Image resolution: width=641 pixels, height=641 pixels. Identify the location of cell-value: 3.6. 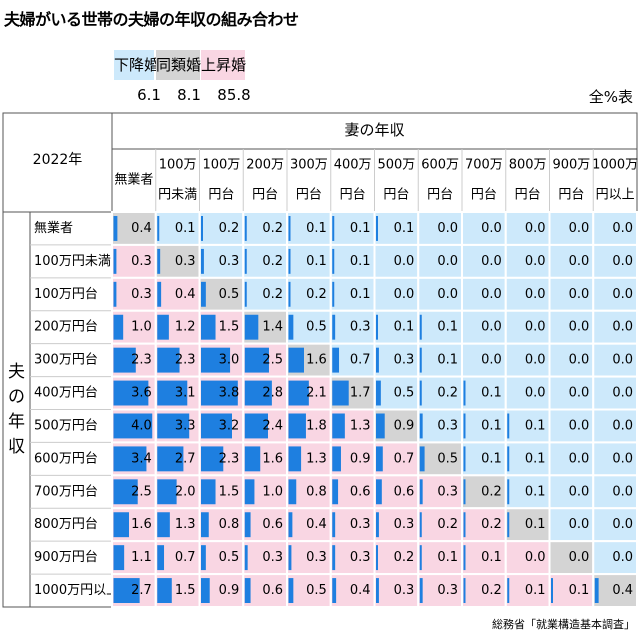
(141, 393).